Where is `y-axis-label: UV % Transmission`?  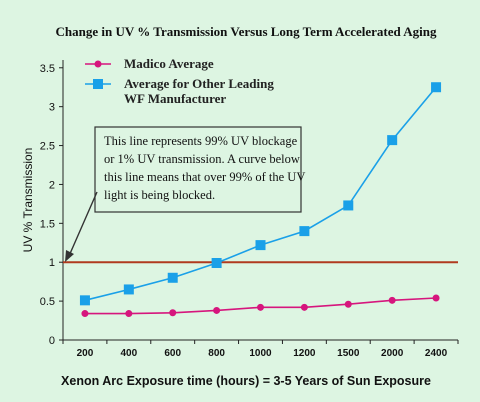
y-axis-label: UV % Transmission is located at coordinates (28, 200).